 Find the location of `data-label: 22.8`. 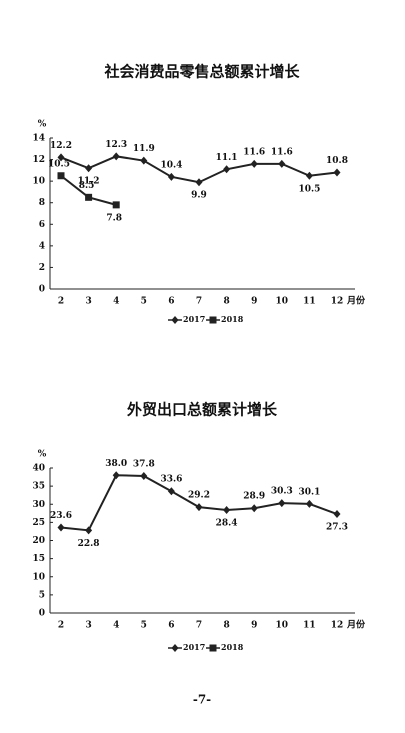

data-label: 22.8 is located at coordinates (89, 544).